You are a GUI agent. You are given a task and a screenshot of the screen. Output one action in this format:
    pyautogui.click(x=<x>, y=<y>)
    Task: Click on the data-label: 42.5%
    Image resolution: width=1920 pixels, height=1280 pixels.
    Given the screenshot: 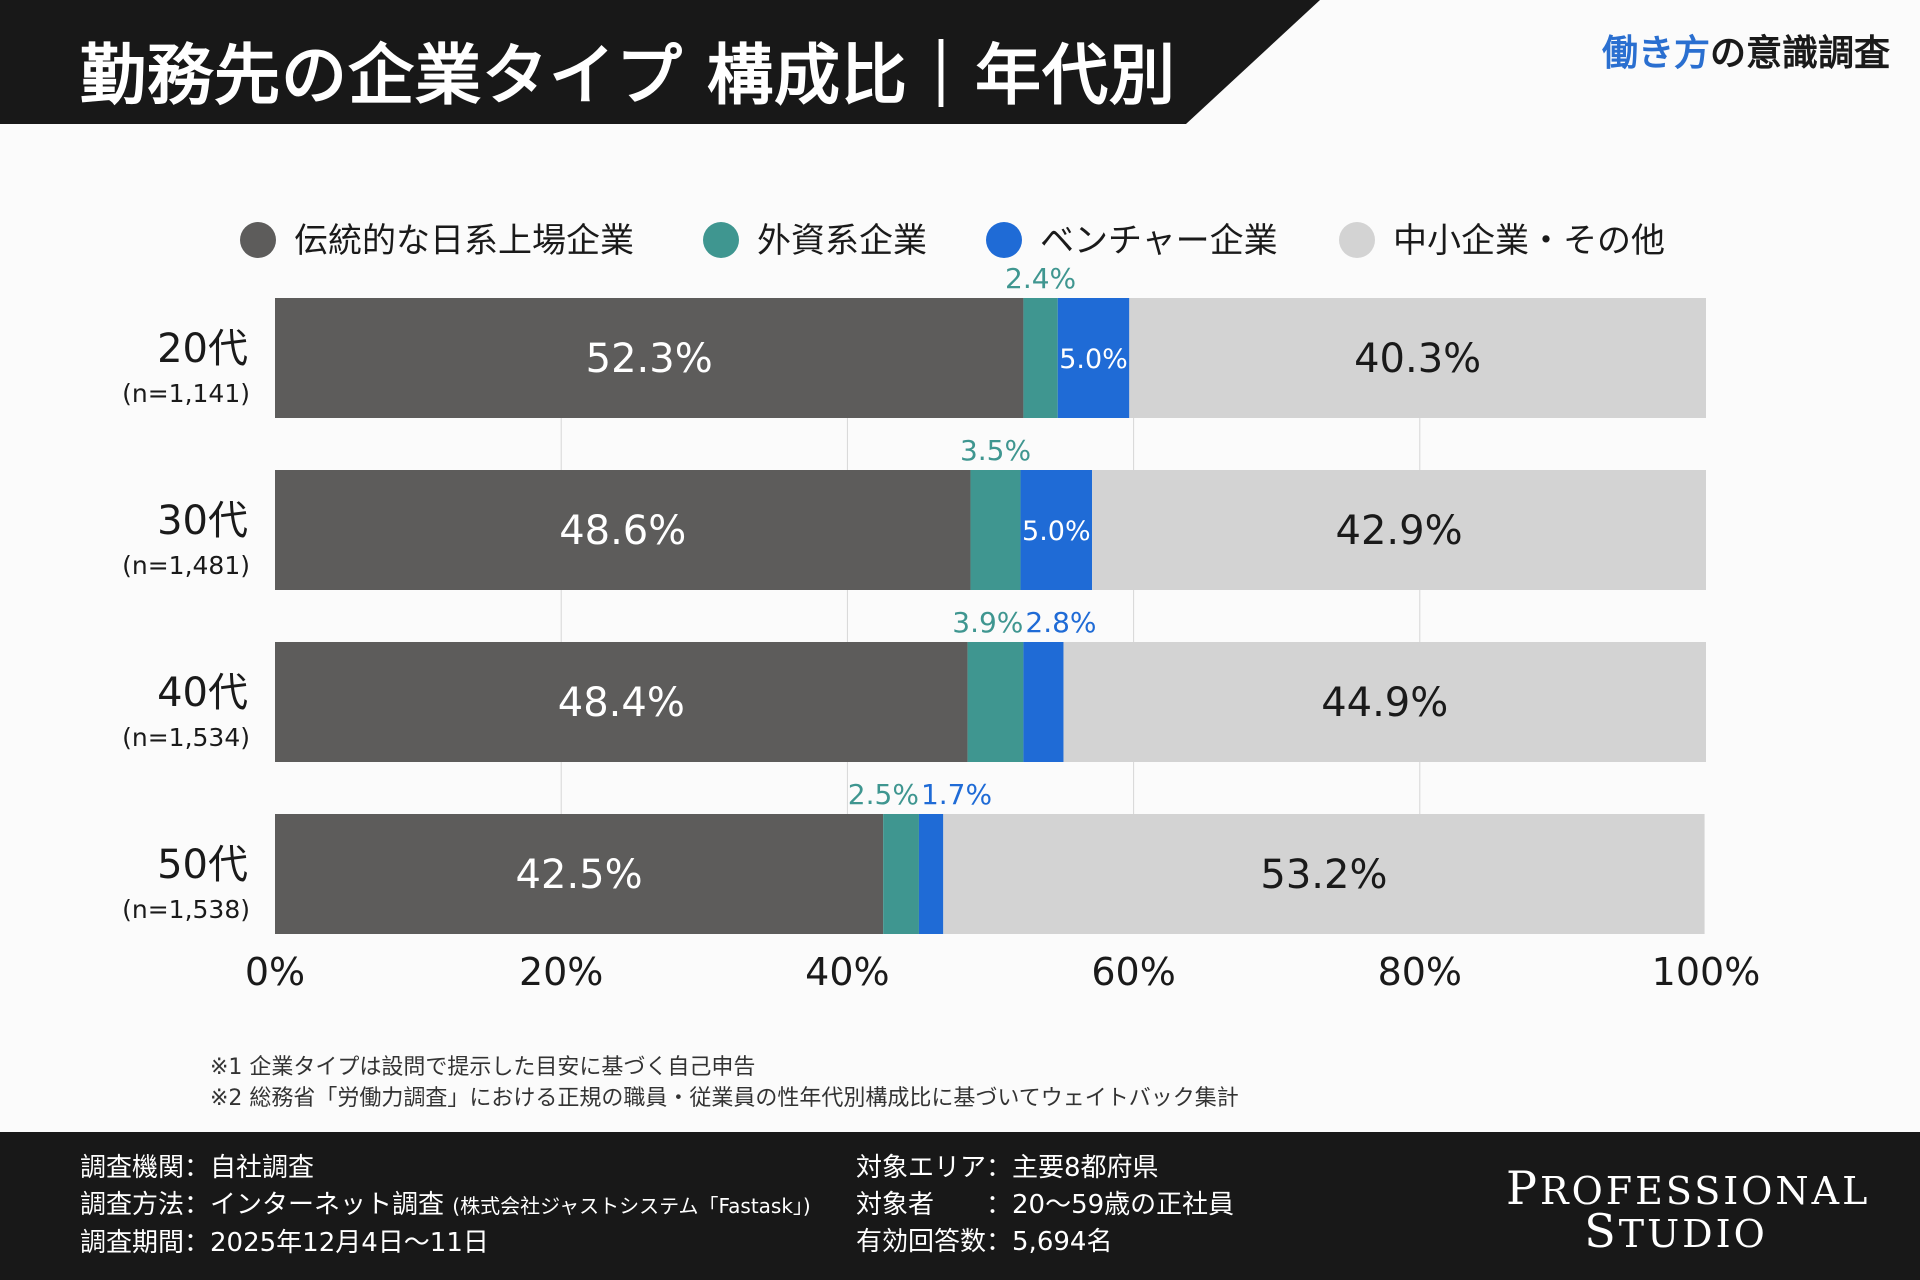 What is the action you would take?
    pyautogui.click(x=579, y=875)
    